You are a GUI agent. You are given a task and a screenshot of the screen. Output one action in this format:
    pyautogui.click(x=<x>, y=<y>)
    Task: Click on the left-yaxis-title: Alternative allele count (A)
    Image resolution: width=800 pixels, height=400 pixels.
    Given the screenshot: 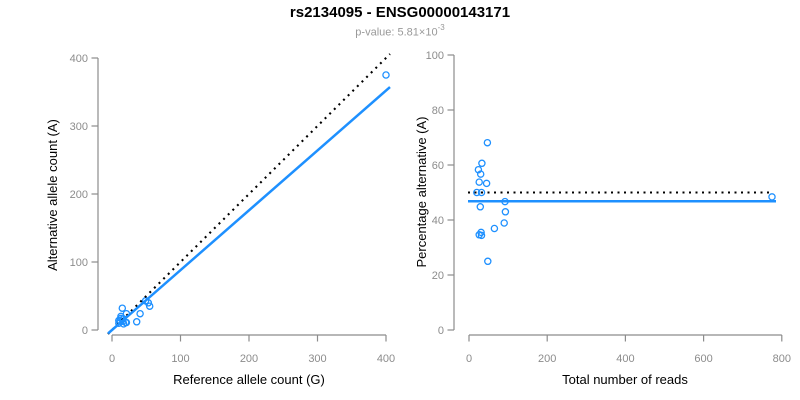 What is the action you would take?
    pyautogui.click(x=52, y=195)
    